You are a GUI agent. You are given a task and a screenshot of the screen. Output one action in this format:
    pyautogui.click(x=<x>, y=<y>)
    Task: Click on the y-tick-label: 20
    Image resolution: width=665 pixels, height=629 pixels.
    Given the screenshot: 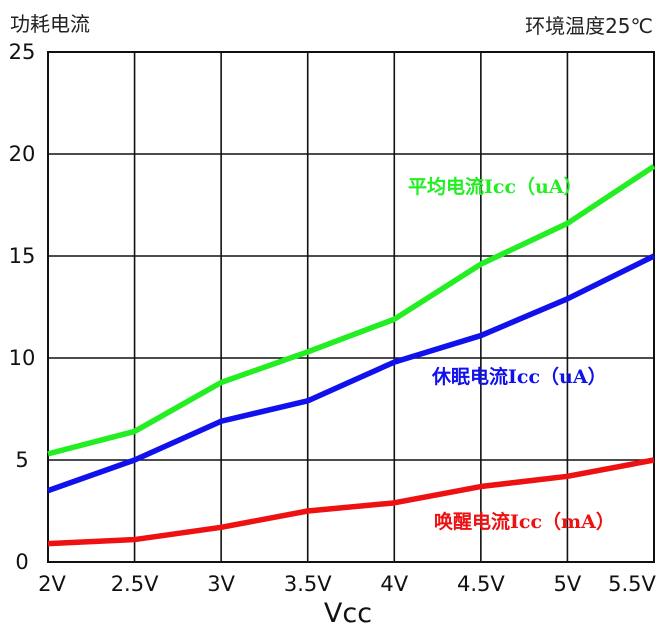 What is the action you would take?
    pyautogui.click(x=22, y=154)
    